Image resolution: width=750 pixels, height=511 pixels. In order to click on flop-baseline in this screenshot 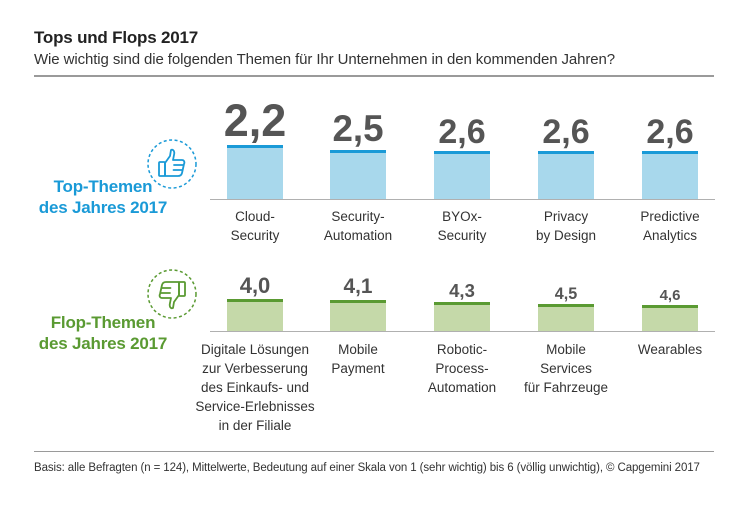, I will do `click(462, 331)`.